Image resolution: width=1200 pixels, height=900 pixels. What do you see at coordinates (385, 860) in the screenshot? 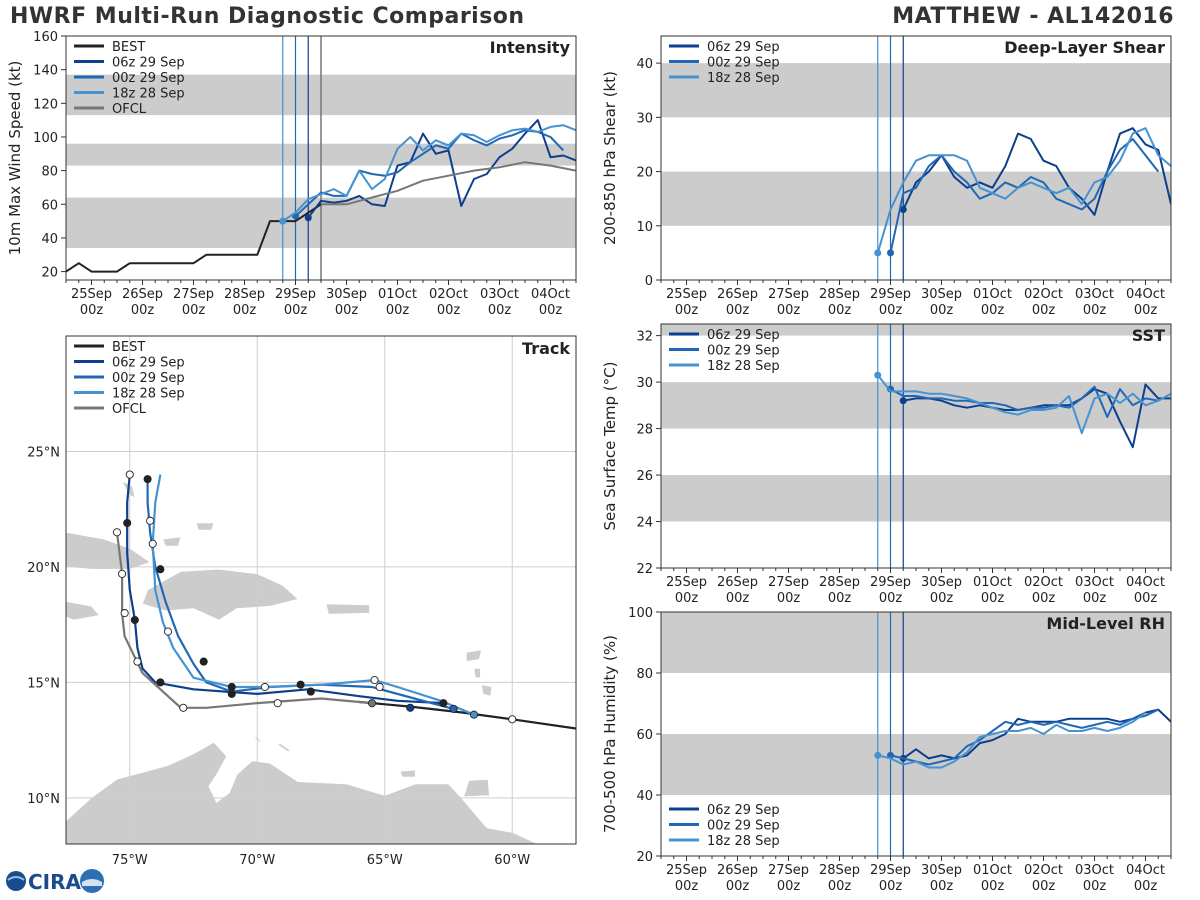
I see `track-lon-label: 65°W` at bounding box center [385, 860].